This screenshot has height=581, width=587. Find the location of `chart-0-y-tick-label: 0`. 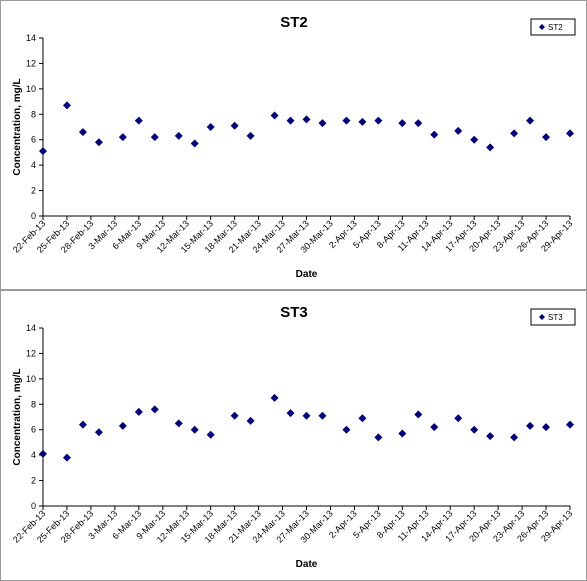

chart-0-y-tick-label: 0 is located at coordinates (33, 216).